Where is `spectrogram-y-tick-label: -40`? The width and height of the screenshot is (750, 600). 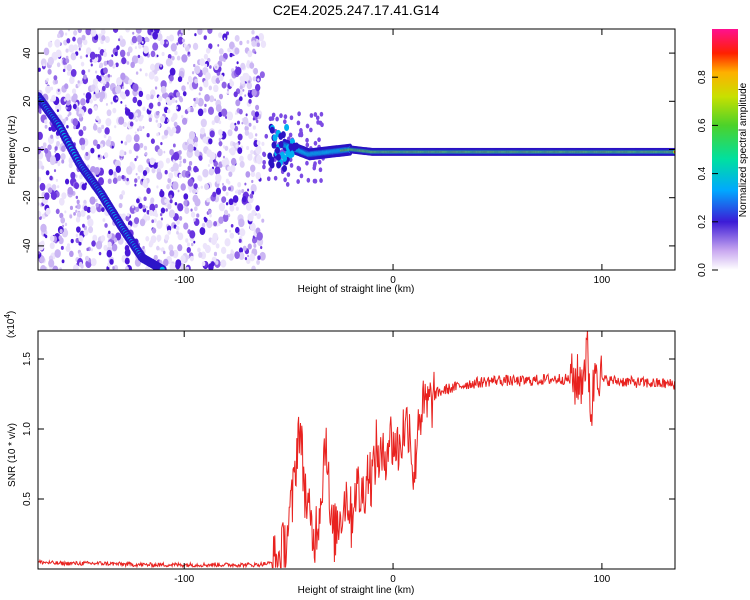
spectrogram-y-tick-label: -40 is located at coordinates (27, 245).